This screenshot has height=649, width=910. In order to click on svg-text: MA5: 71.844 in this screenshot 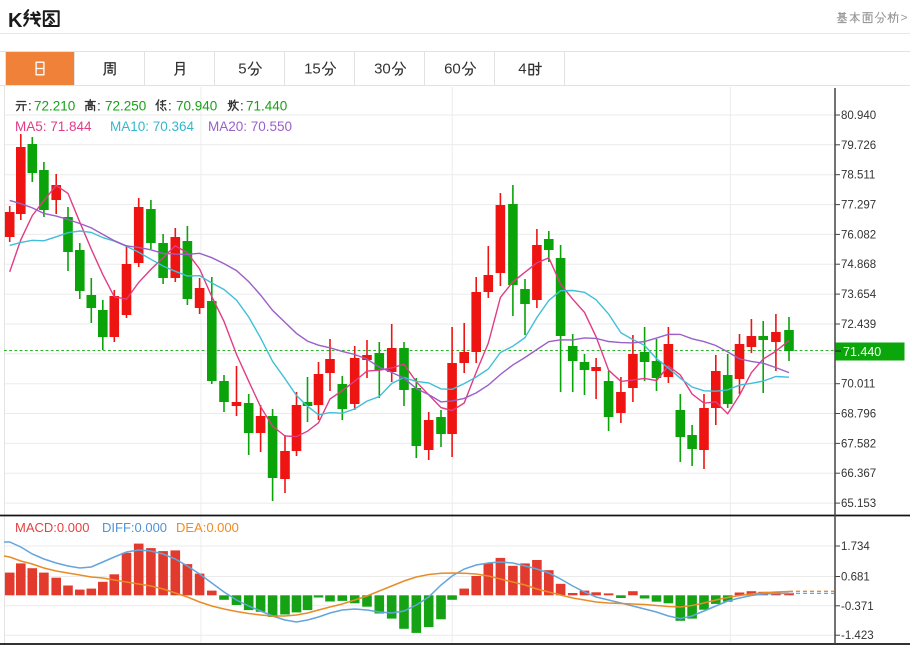, I will do `click(53, 126)`.